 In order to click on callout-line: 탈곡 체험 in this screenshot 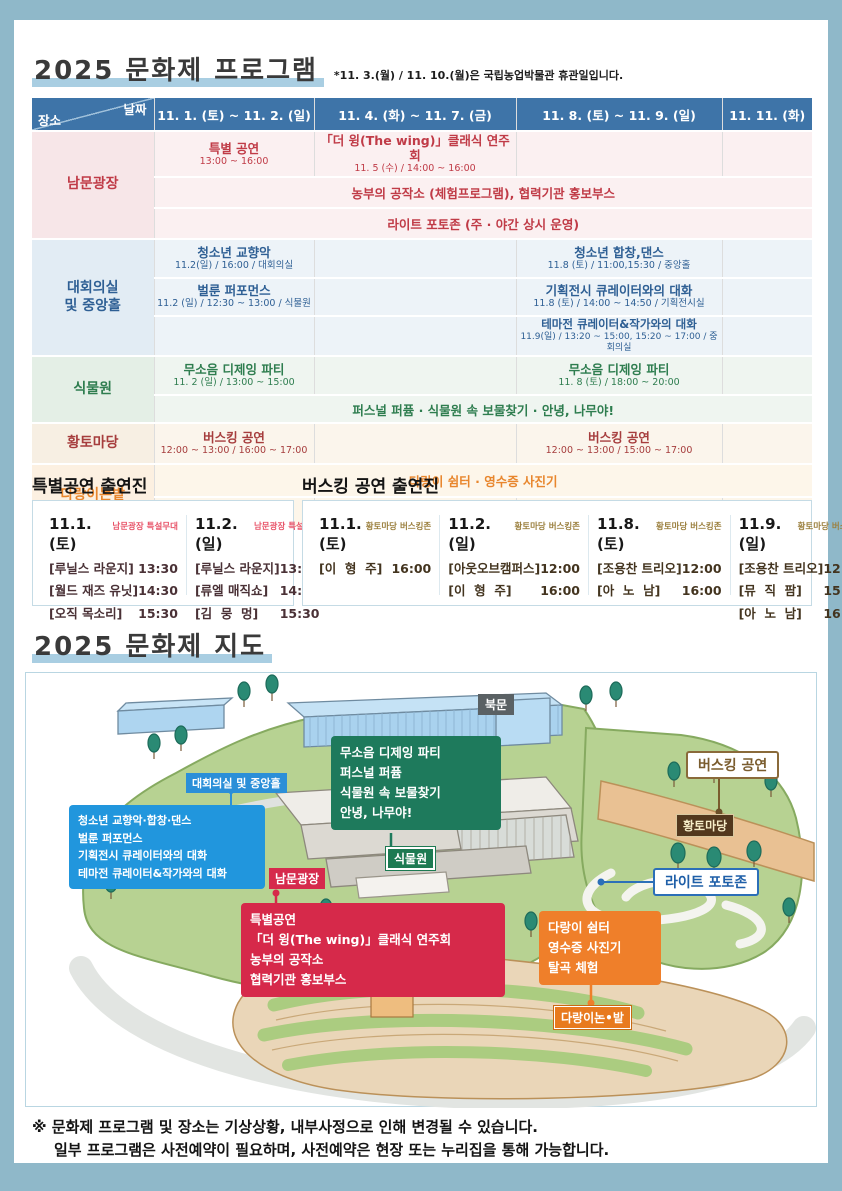, I will do `click(573, 967)`.